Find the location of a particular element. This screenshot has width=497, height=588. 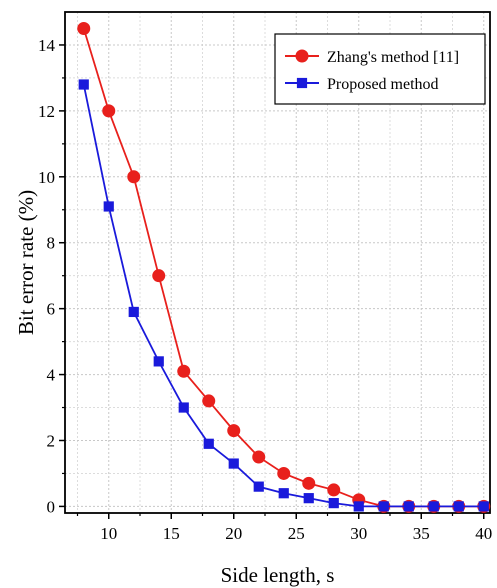

x-tick-label: 35 is located at coordinates (421, 533).